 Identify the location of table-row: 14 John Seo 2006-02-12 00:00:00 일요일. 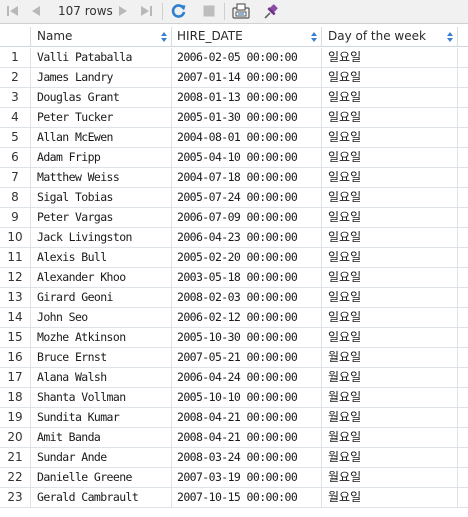
(234, 318).